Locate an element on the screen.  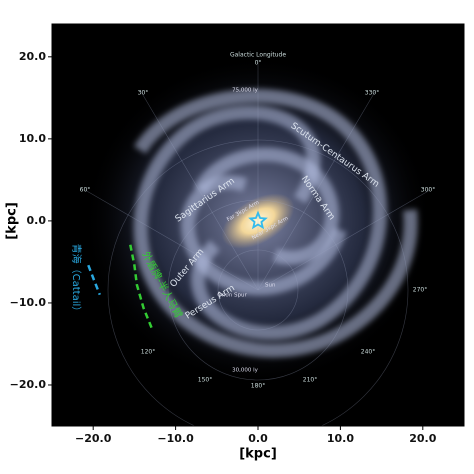
longitude-label: 60° is located at coordinates (85, 190).